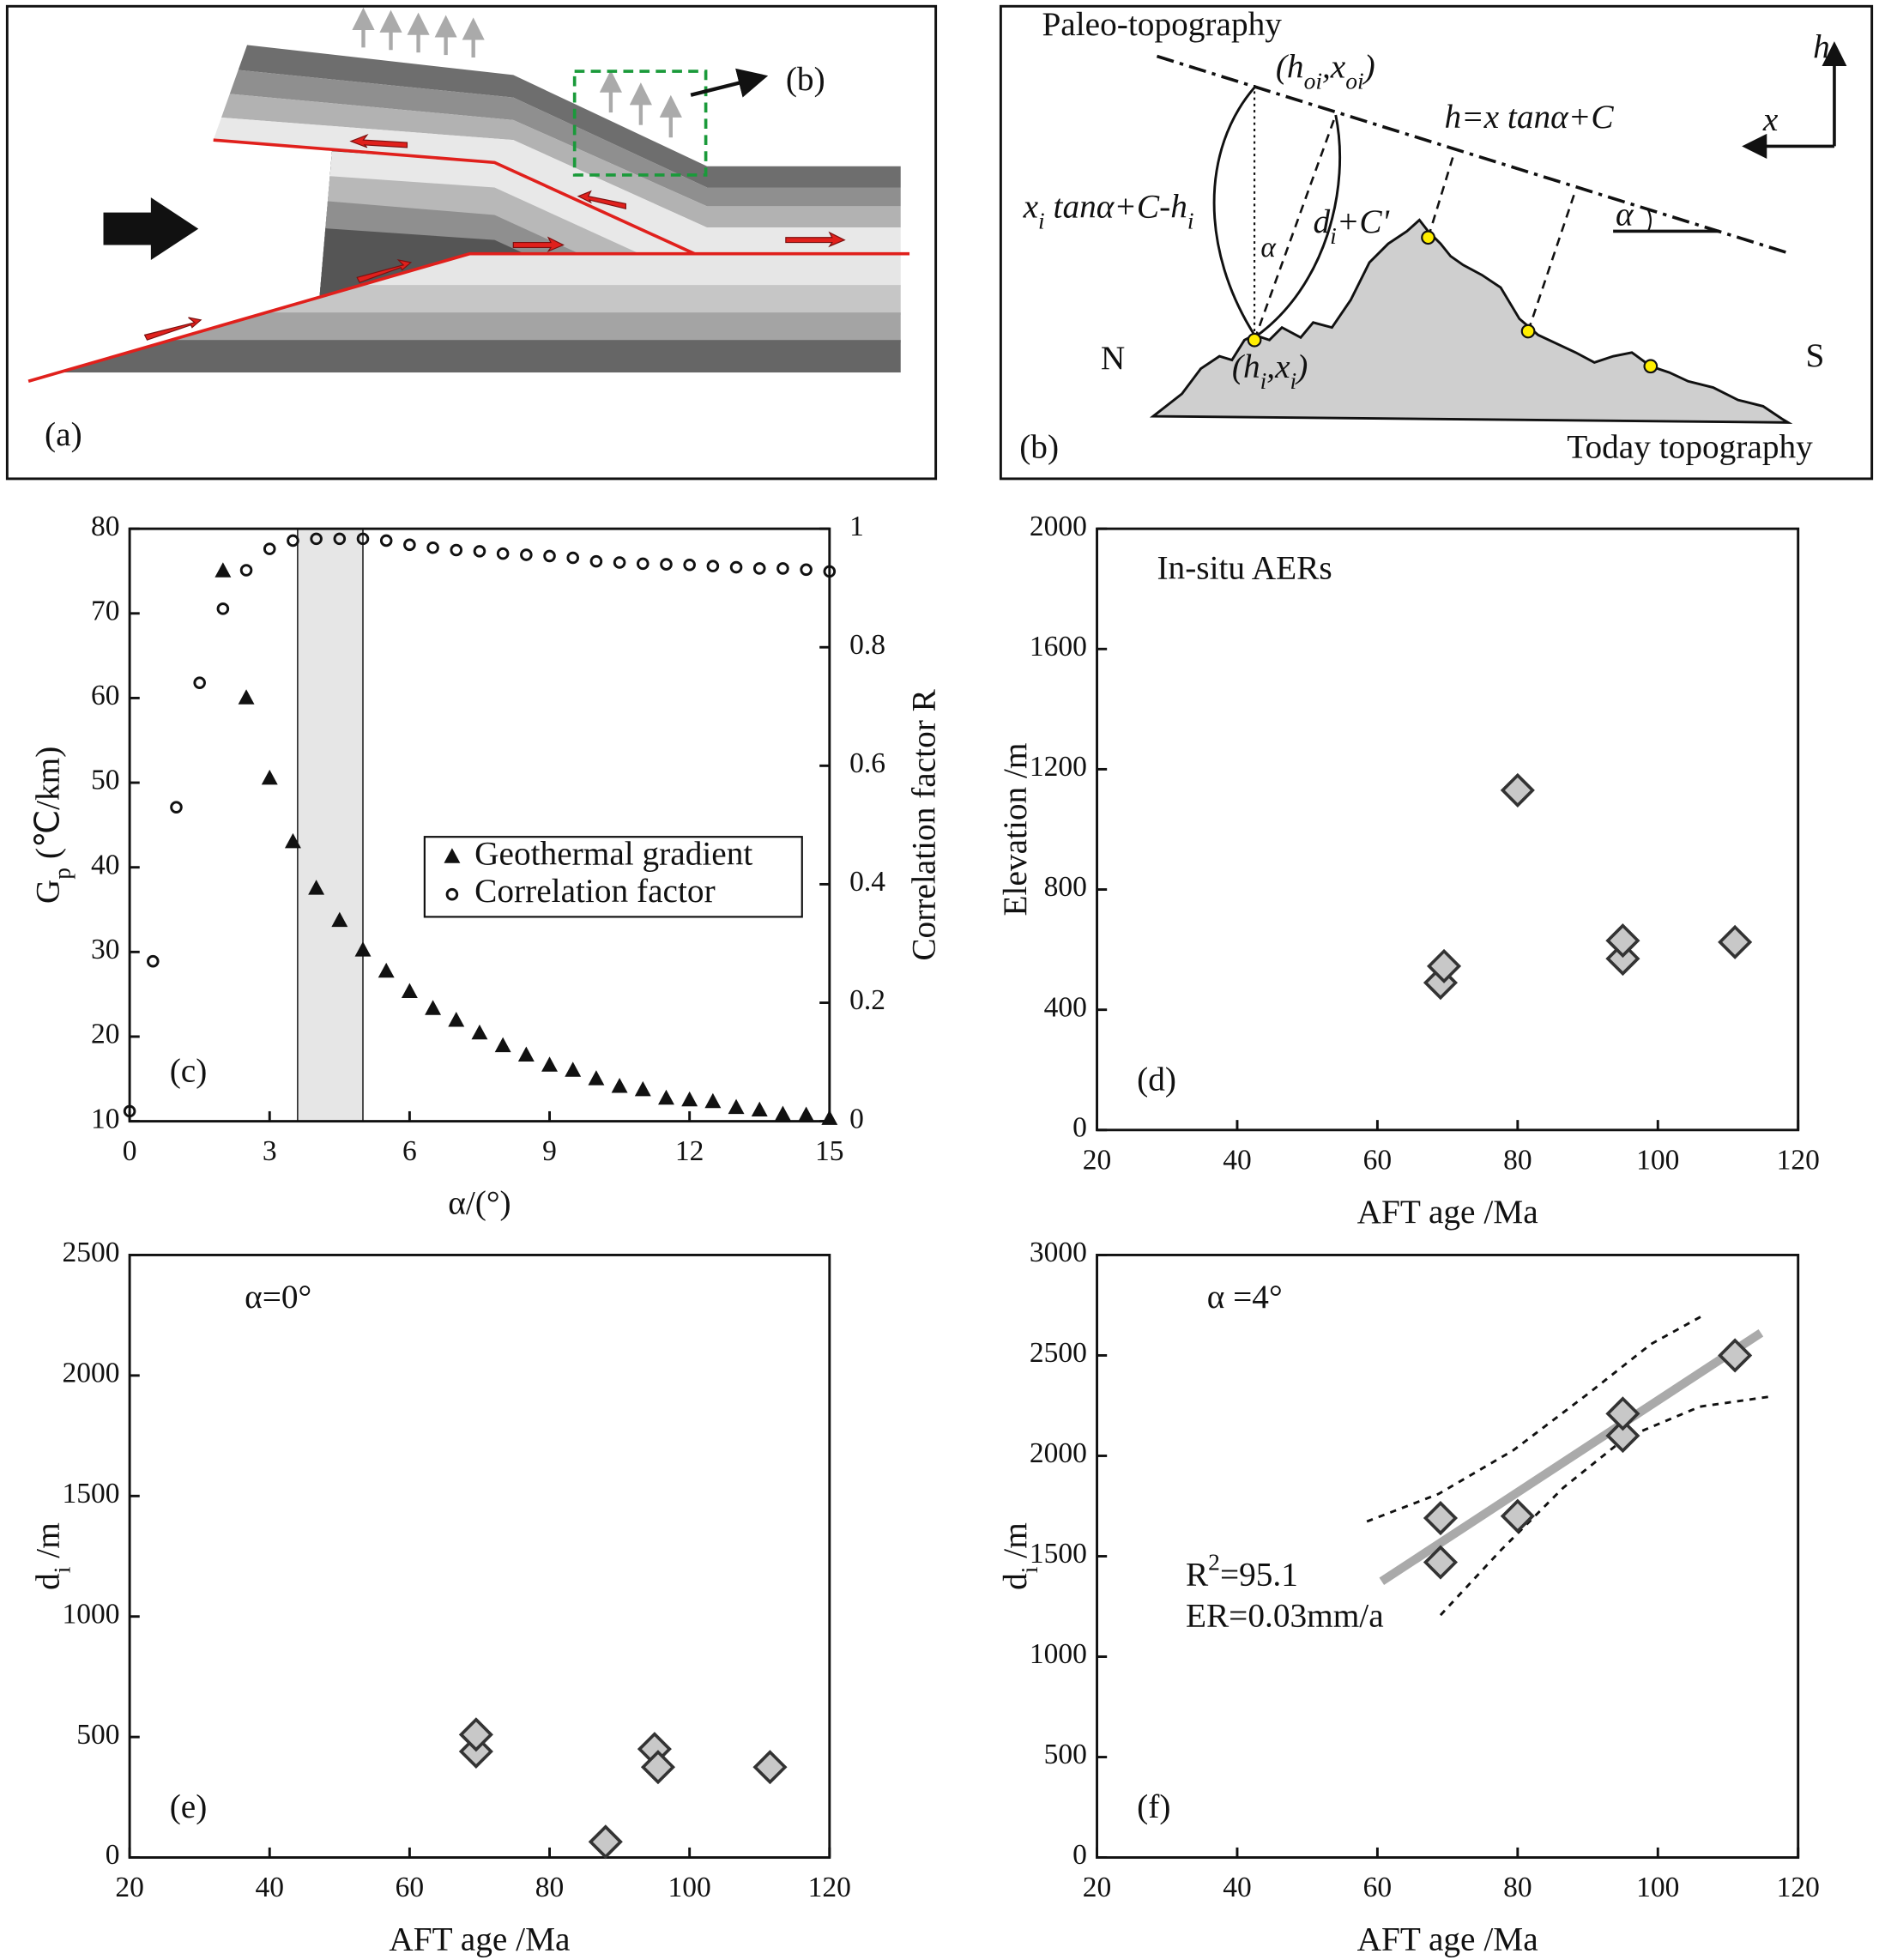 The height and width of the screenshot is (1960, 1879). What do you see at coordinates (1378, 1888) in the screenshot?
I see `x-tick-label: 60` at bounding box center [1378, 1888].